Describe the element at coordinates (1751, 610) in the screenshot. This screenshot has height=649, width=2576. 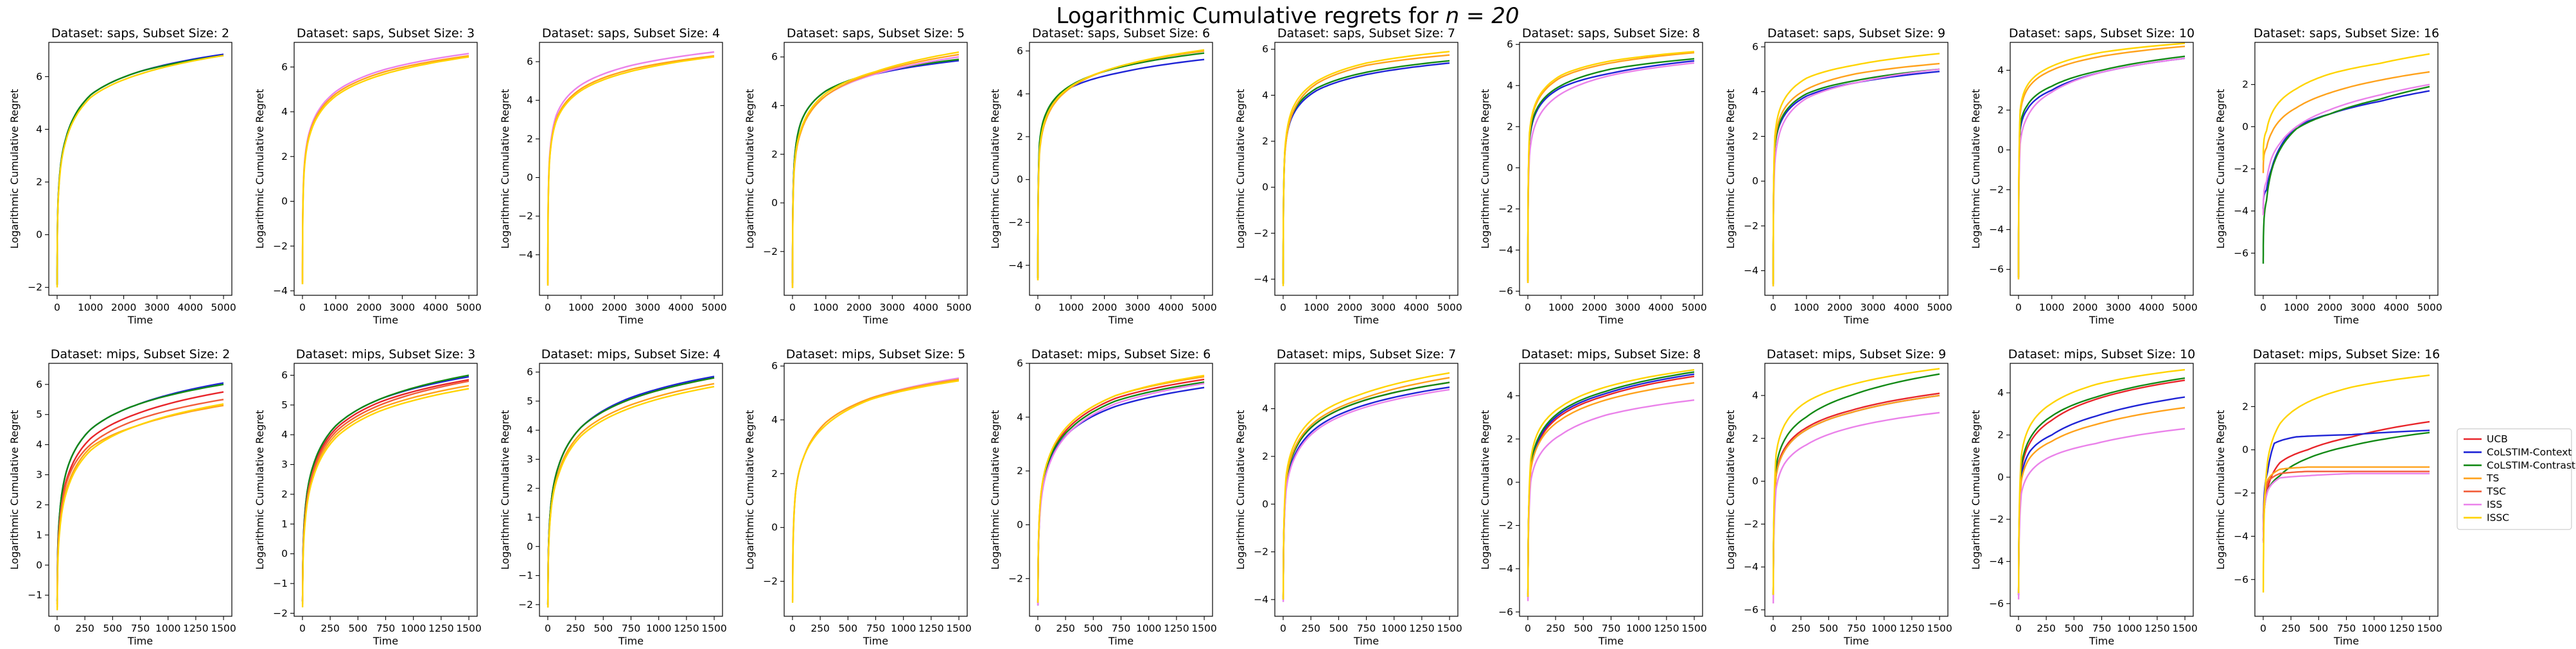
I see `y-tick-label: −6` at that location.